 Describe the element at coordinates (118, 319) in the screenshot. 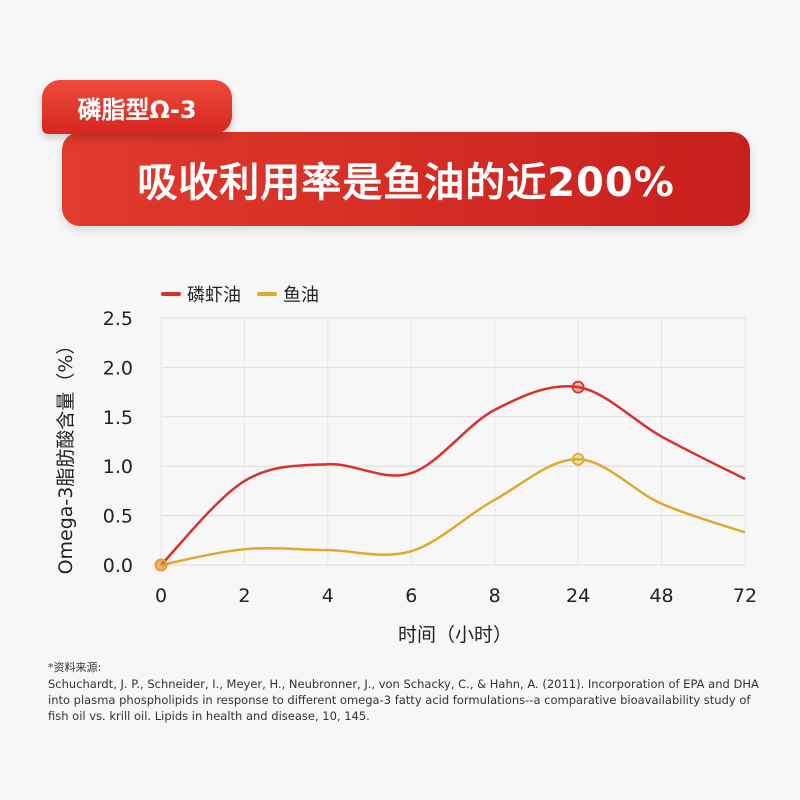

I see `y-tick-label: 2.5` at that location.